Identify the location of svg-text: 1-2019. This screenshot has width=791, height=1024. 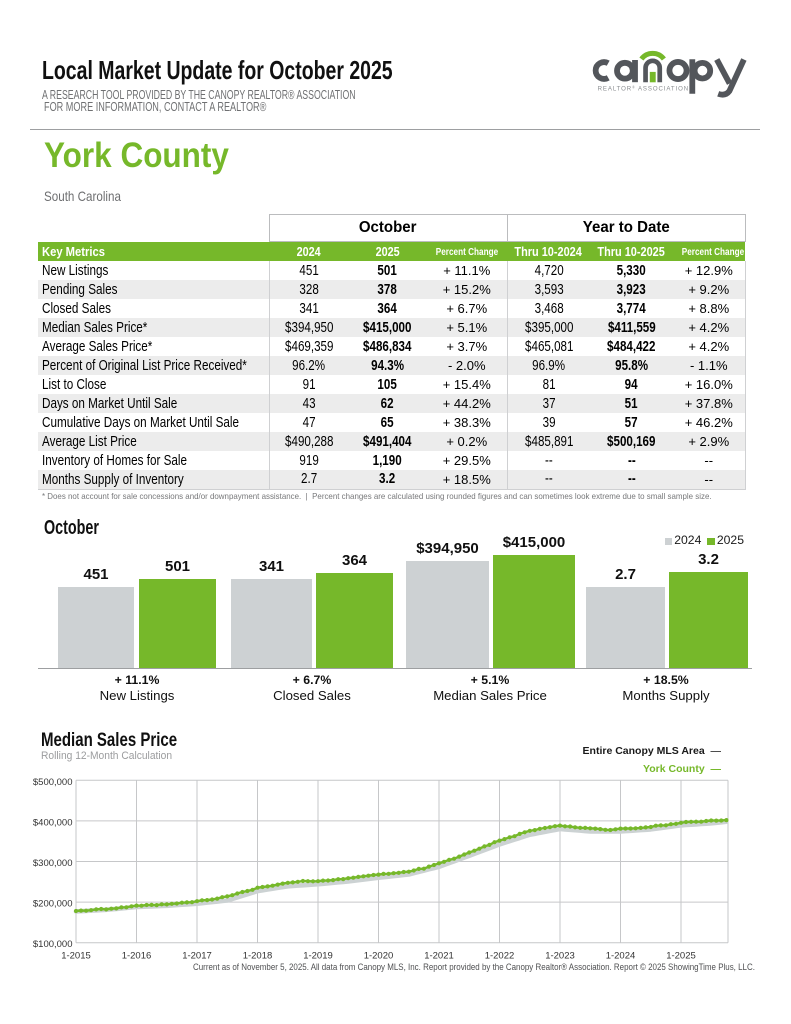
(318, 955).